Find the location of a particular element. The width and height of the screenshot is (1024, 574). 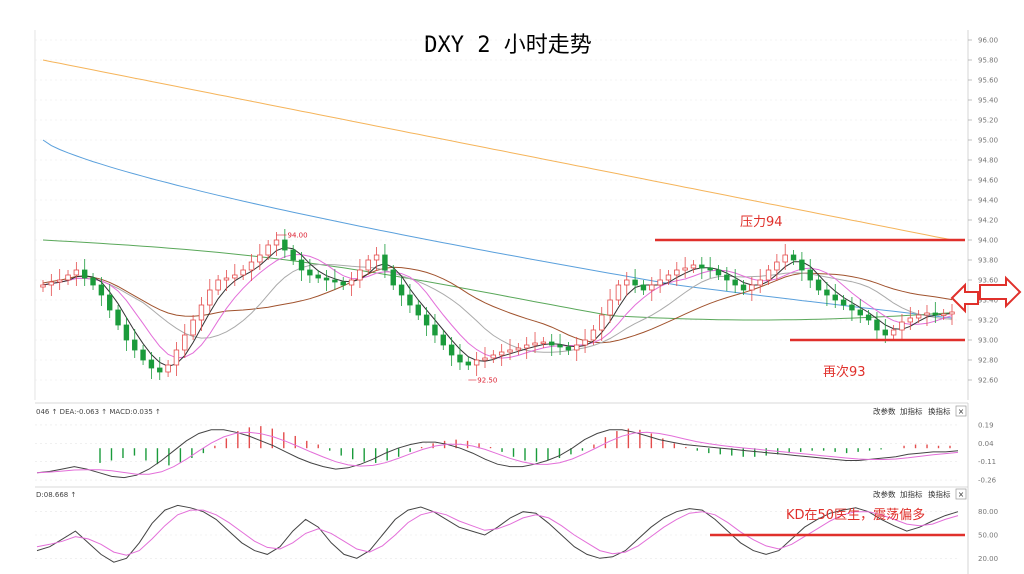

y-tick-label: 92.60 is located at coordinates (988, 381).